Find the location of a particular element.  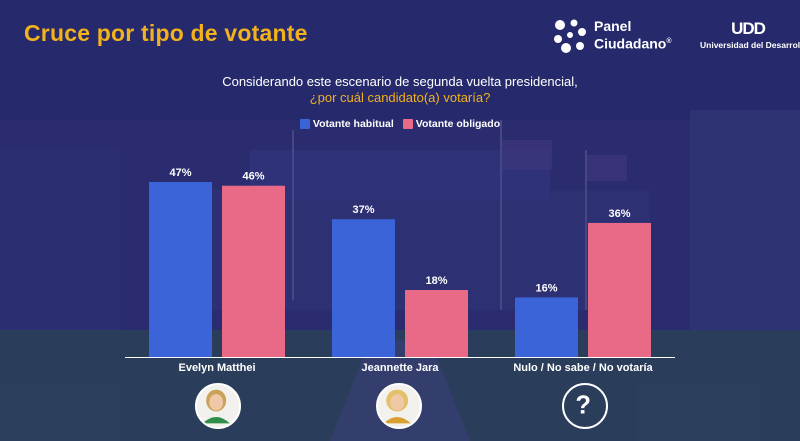

udd-logo: UDD Universidad del Desarrollo is located at coordinates (750, 35).